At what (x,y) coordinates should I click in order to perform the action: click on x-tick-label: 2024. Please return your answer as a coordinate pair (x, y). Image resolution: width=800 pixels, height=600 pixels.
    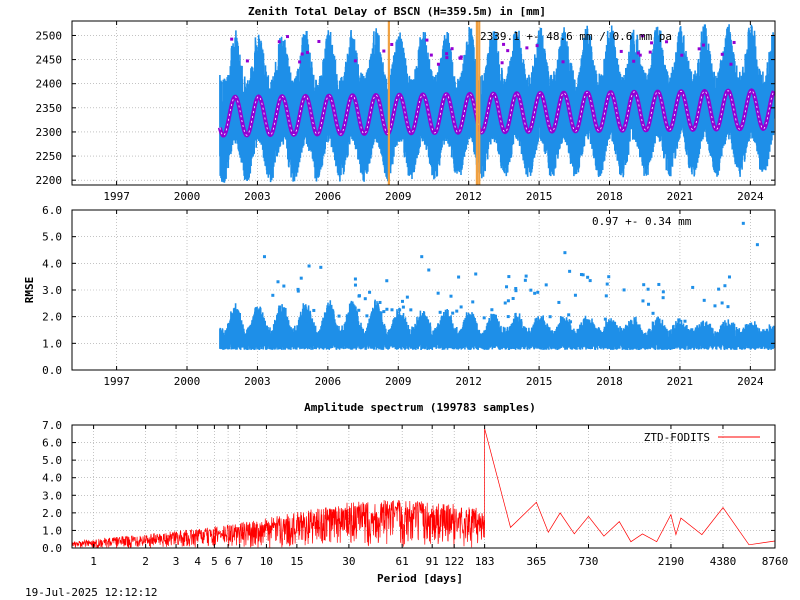
    Looking at the image, I should click on (750, 381).